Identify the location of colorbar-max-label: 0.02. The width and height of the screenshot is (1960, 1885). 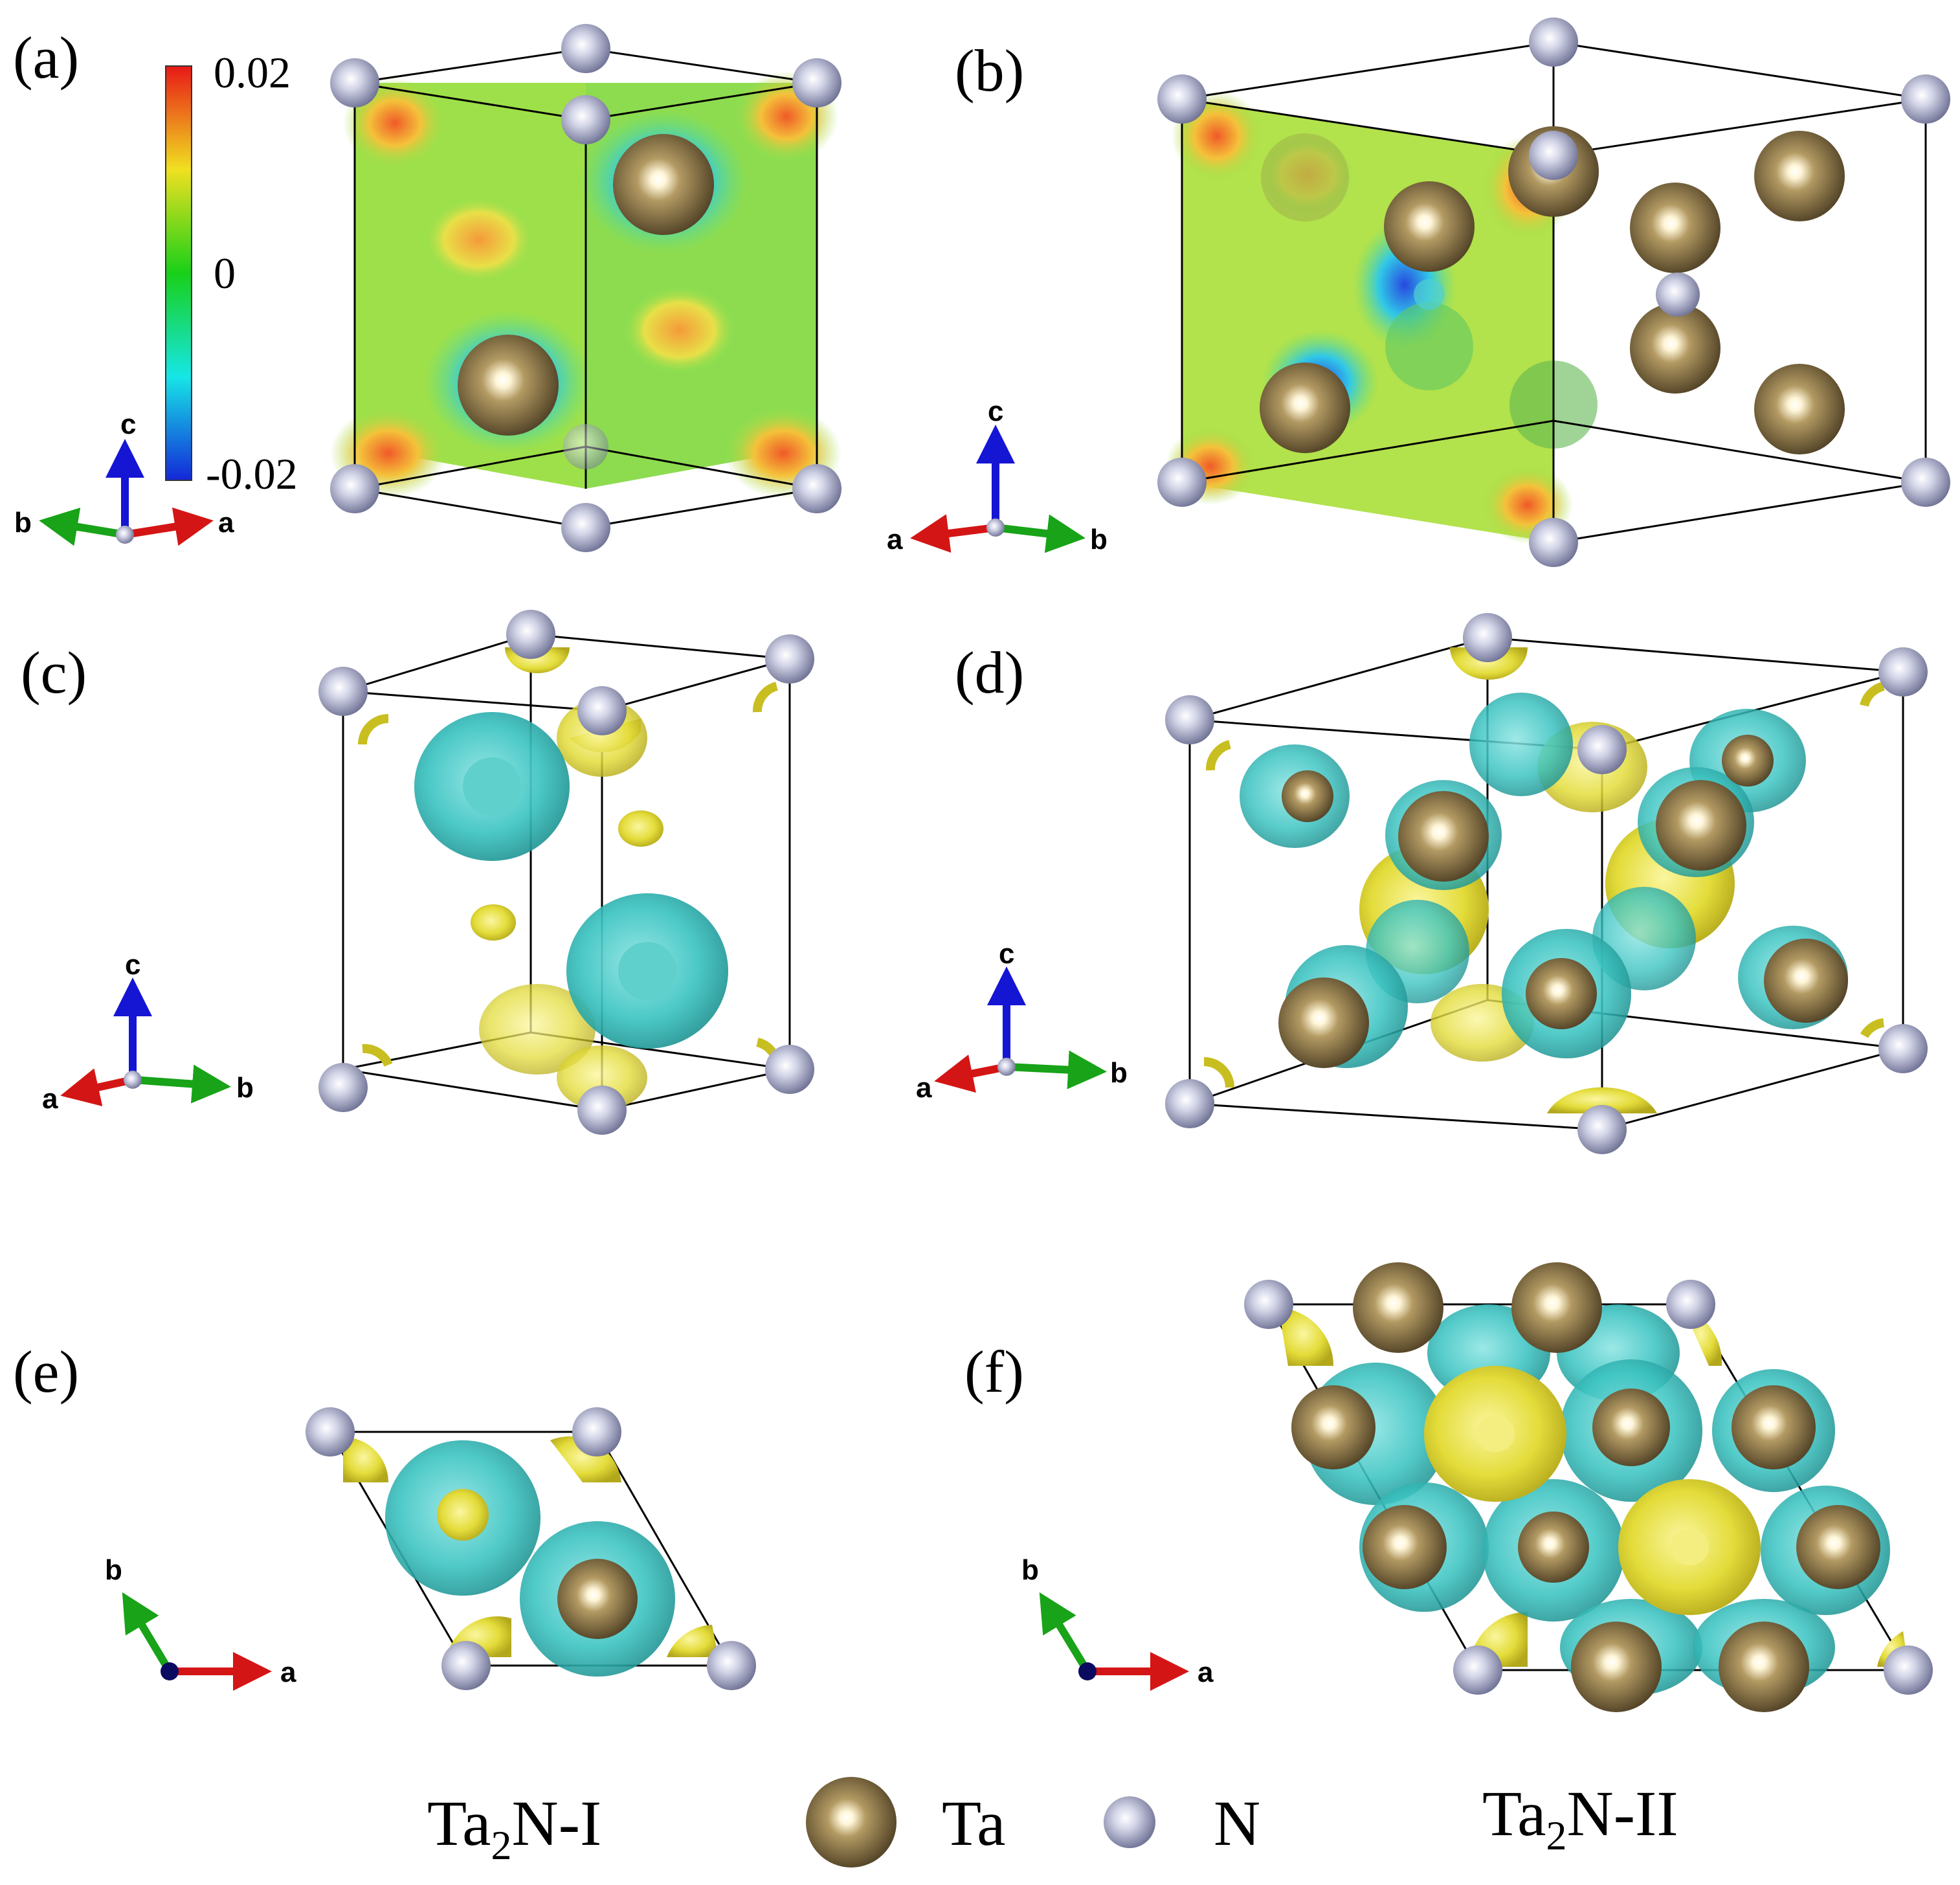
(253, 72).